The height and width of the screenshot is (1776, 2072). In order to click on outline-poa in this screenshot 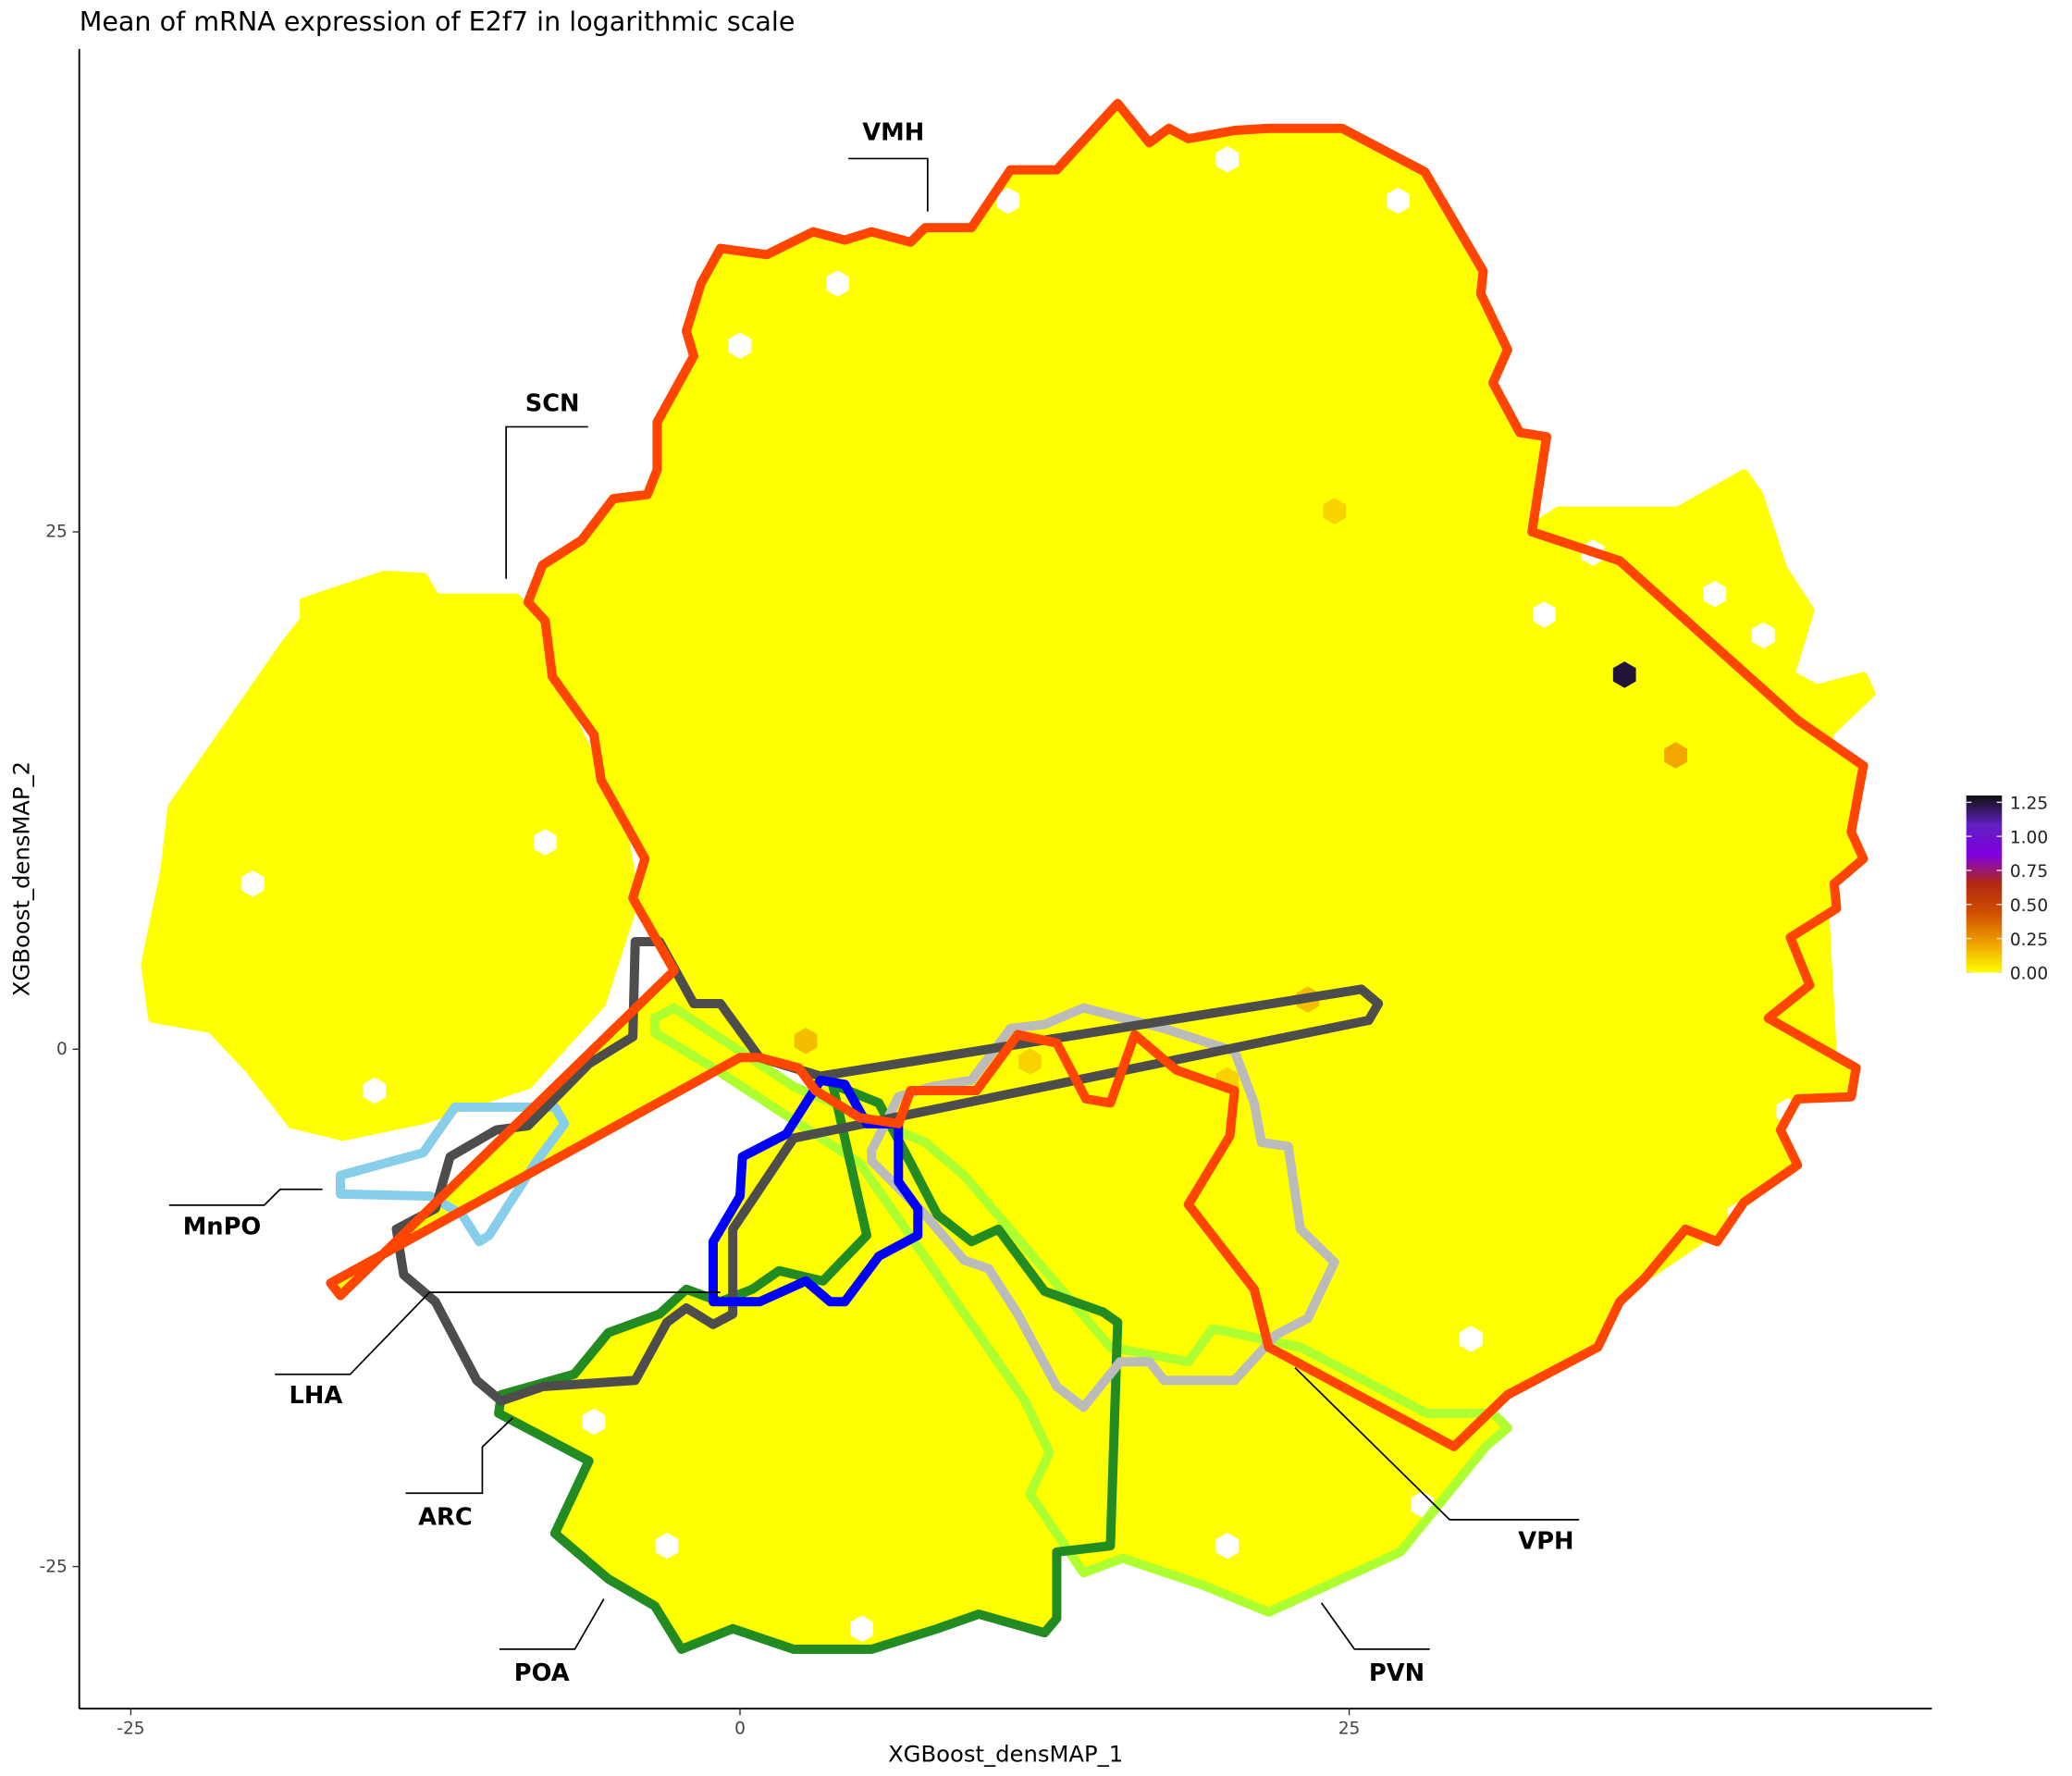, I will do `click(808, 1366)`.